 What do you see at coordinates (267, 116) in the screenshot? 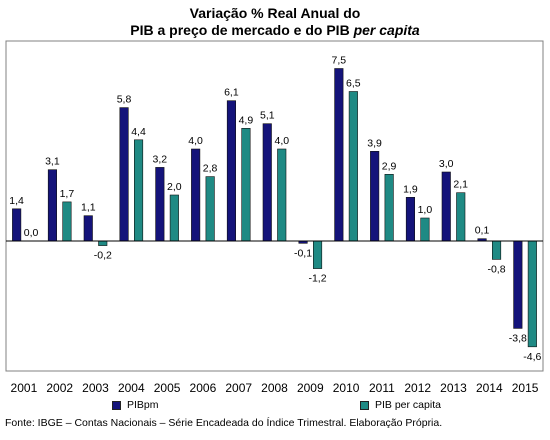
I see `value-label-pibpm-2008: 5,1` at bounding box center [267, 116].